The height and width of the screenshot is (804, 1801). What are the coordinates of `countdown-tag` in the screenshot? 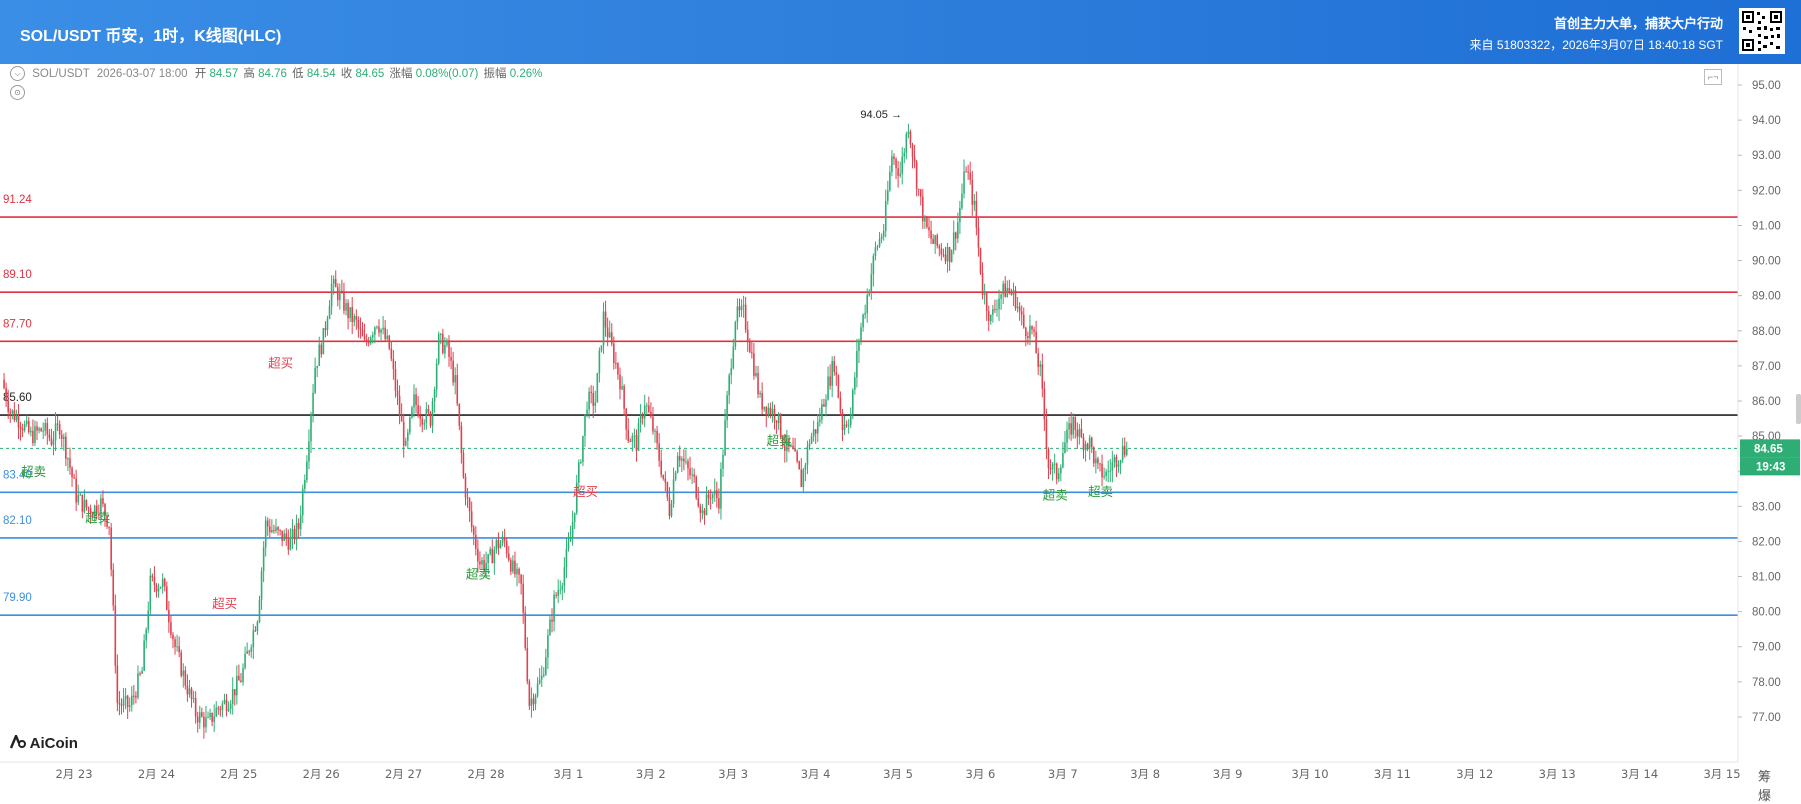 It's located at (1770, 466).